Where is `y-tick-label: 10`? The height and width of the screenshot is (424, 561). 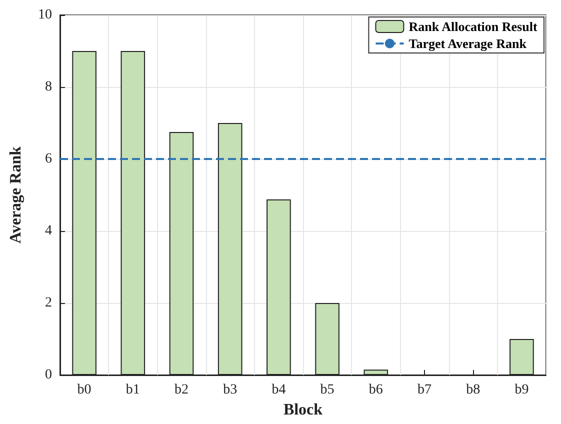
y-tick-label: 10 is located at coordinates (45, 15).